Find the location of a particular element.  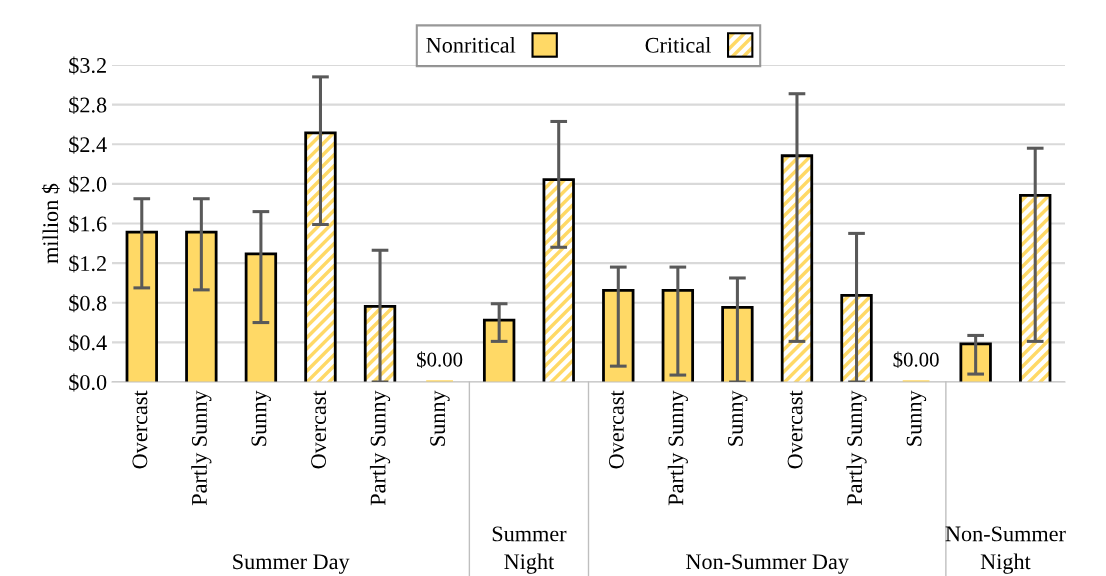

text: Summer Day is located at coordinates (291, 564).